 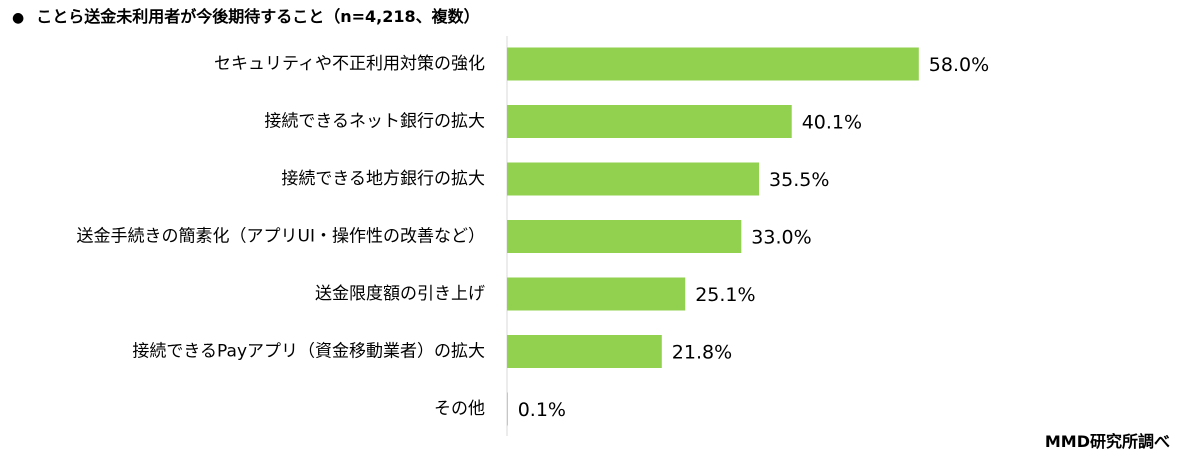 I want to click on category-label: 接続できる地方銀行の拡大, so click(x=383, y=179).